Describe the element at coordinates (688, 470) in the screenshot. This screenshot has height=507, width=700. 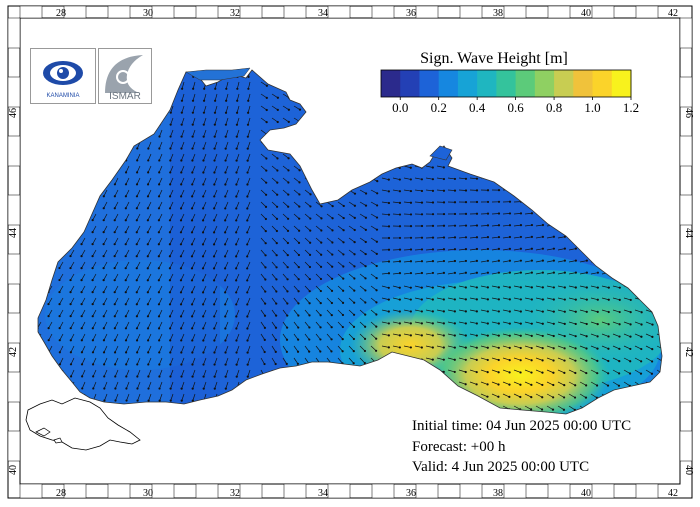
I see `lat-tick-label-right: 40` at that location.